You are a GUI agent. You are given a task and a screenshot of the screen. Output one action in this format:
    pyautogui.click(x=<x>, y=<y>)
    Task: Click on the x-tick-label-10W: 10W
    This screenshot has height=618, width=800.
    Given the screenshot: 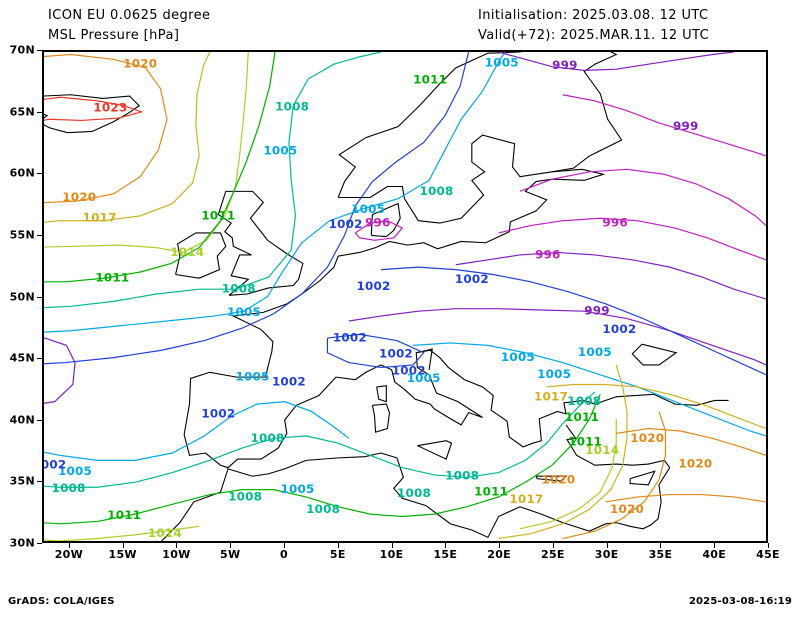 What is the action you would take?
    pyautogui.click(x=176, y=554)
    